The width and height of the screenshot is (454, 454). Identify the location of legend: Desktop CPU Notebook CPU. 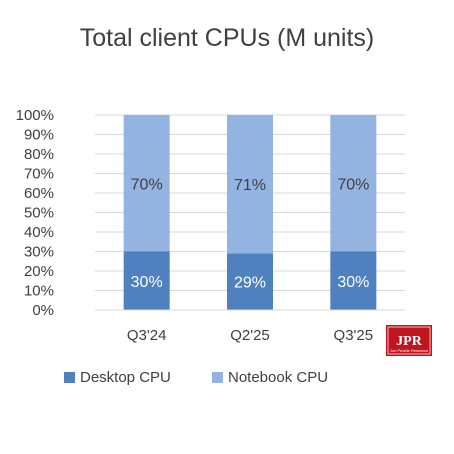
(196, 377).